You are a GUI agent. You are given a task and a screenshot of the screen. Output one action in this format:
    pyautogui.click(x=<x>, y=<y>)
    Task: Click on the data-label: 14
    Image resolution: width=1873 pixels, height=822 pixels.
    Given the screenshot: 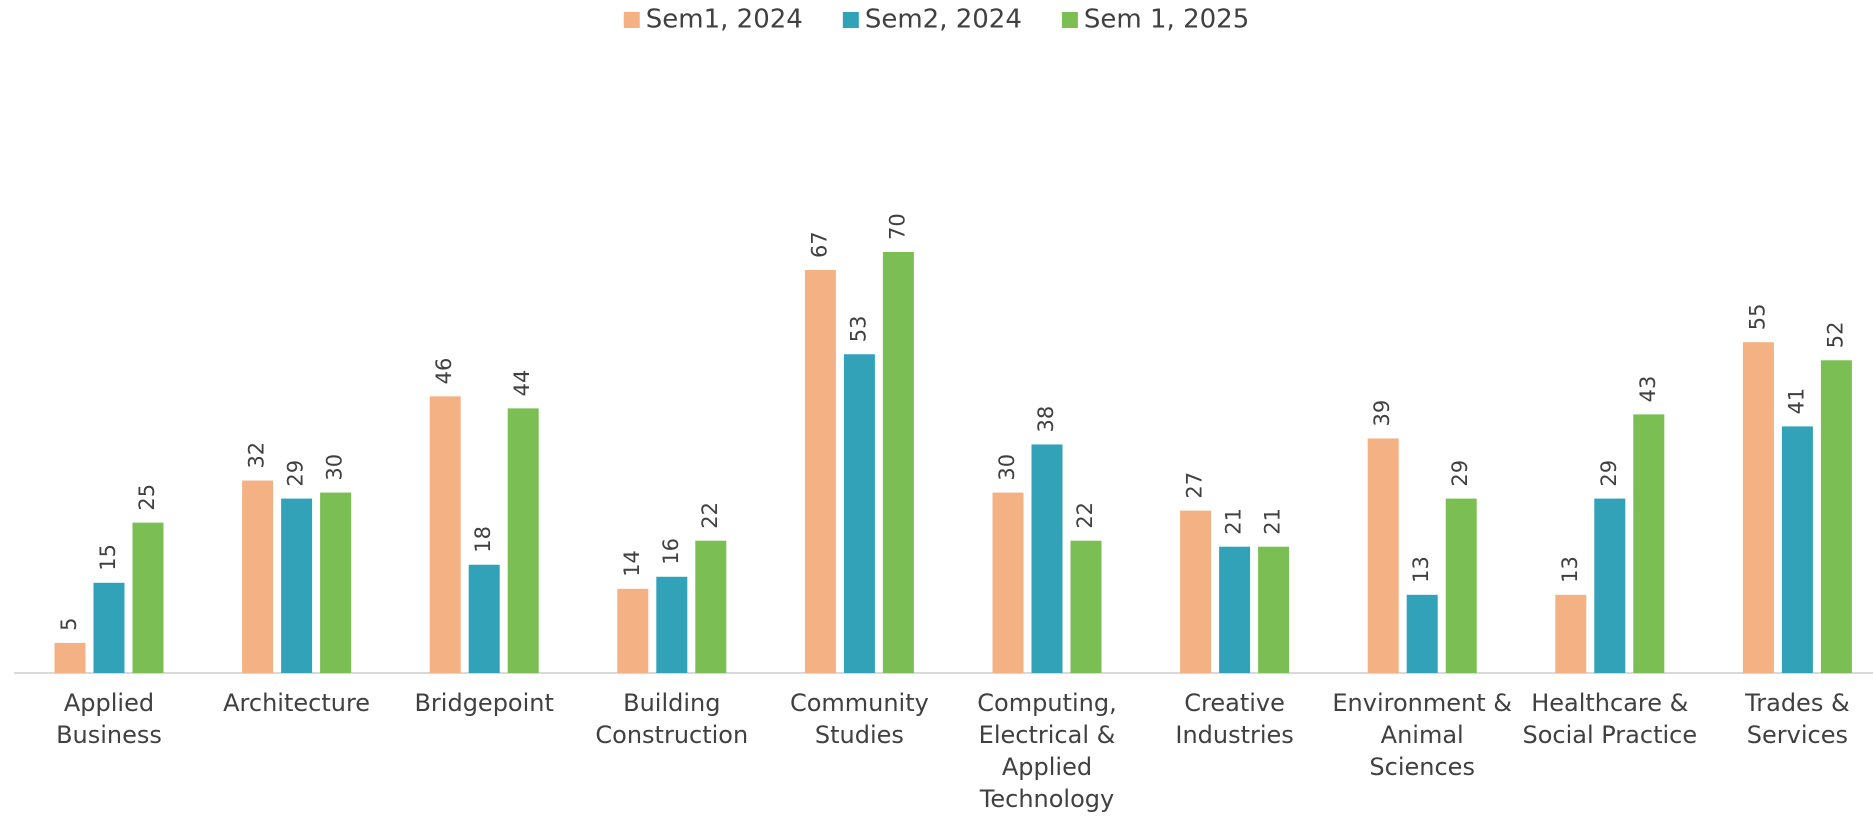 What is the action you would take?
    pyautogui.click(x=632, y=563)
    